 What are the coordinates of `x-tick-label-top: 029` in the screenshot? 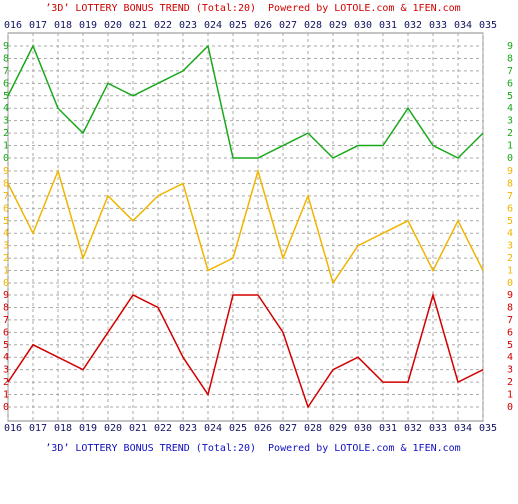 It's located at (338, 25).